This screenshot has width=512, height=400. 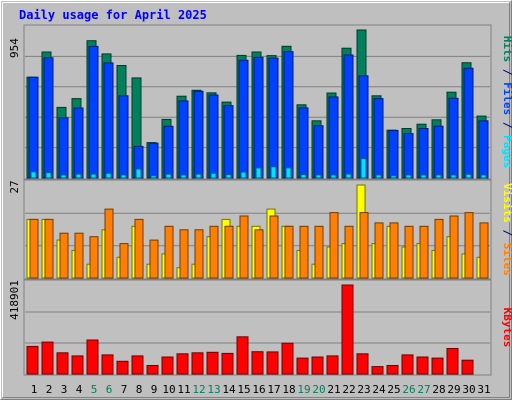 I want to click on x-label-day-19: 19, so click(x=303, y=389).